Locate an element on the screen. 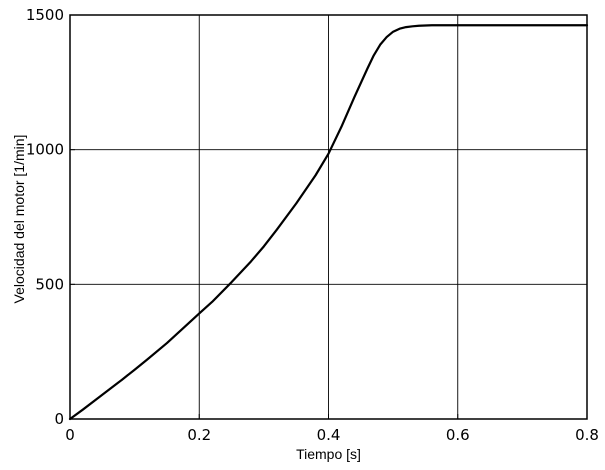 Image resolution: width=605 pixels, height=470 pixels. x-tick-label-2: 0.4 is located at coordinates (329, 435).